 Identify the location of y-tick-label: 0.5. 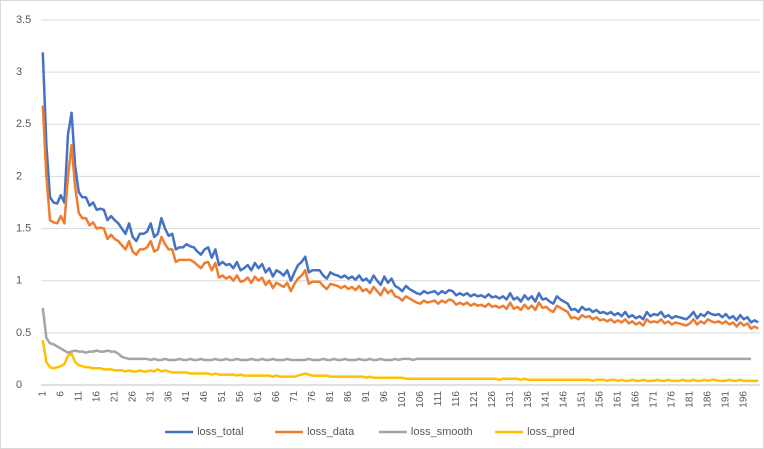
(23, 333).